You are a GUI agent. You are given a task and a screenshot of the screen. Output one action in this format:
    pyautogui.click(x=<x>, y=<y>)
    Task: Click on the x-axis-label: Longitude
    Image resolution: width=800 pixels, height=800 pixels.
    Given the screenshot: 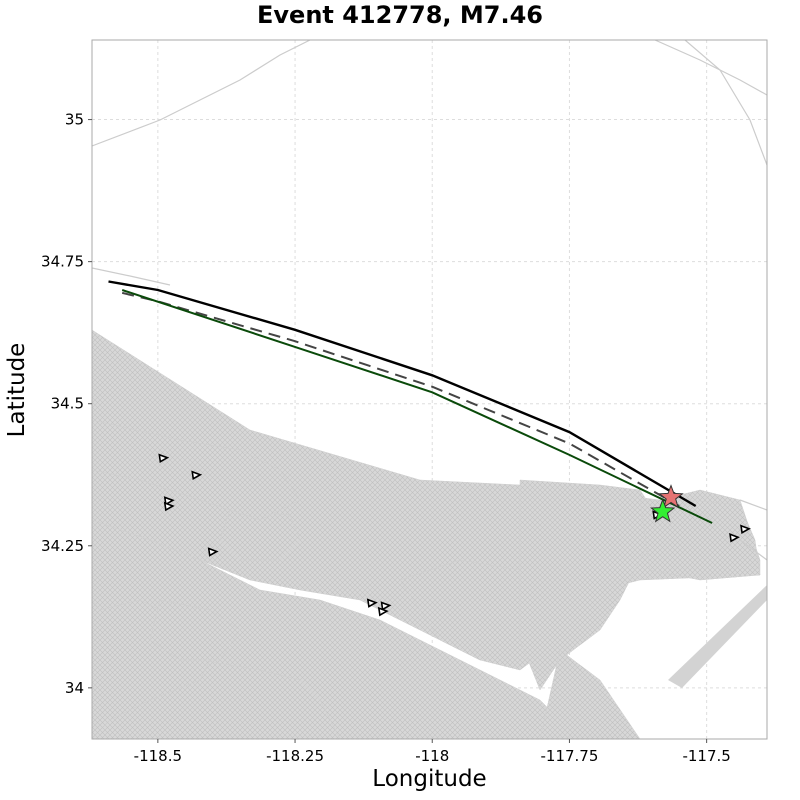 What is the action you would take?
    pyautogui.click(x=429, y=779)
    